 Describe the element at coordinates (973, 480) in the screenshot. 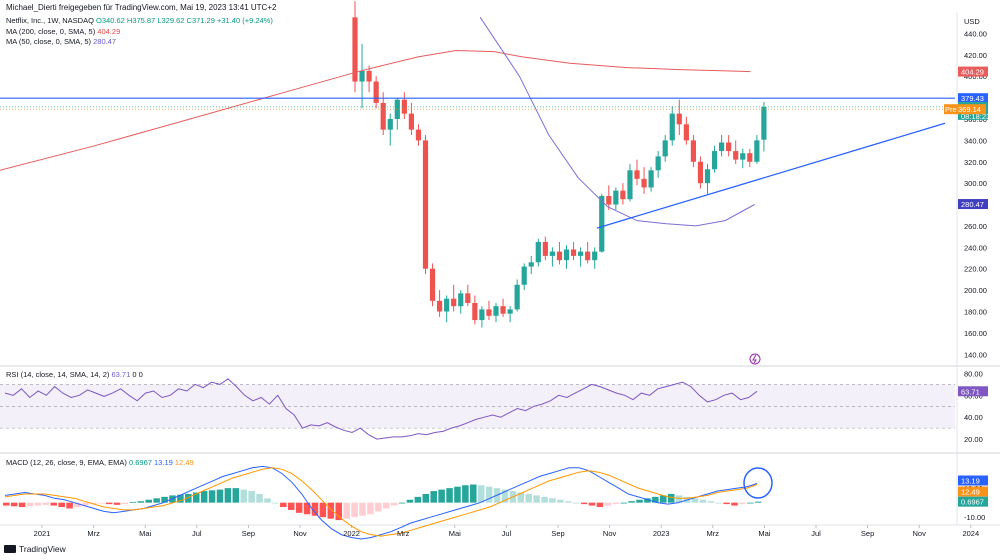

I see `macd-tag` at that location.